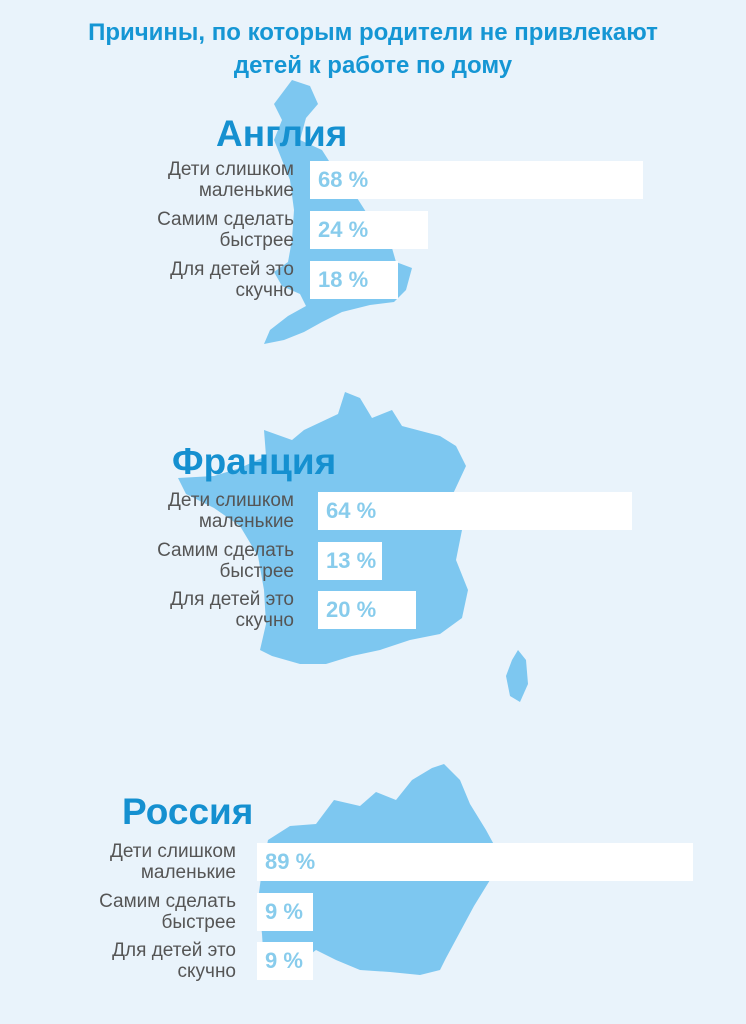 The width and height of the screenshot is (746, 1024). What do you see at coordinates (338, 212) in the screenshot?
I see `england-map-shape` at bounding box center [338, 212].